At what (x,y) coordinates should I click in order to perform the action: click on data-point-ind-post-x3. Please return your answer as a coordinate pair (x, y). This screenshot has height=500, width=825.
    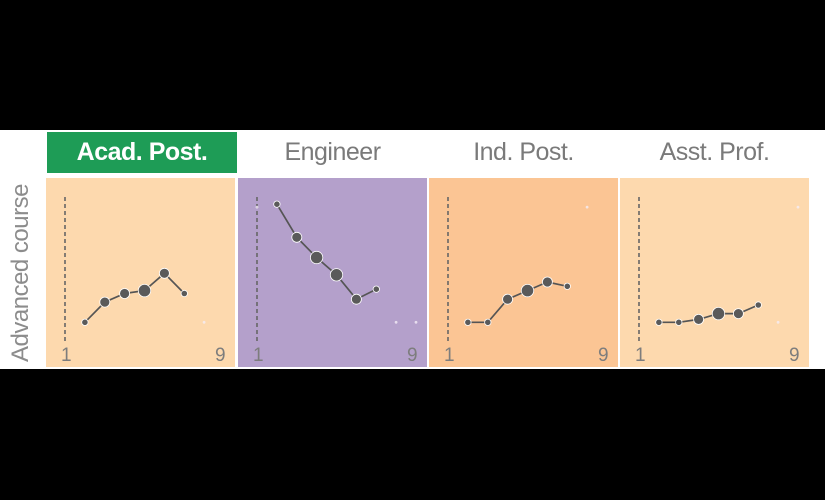
    Looking at the image, I should click on (488, 322).